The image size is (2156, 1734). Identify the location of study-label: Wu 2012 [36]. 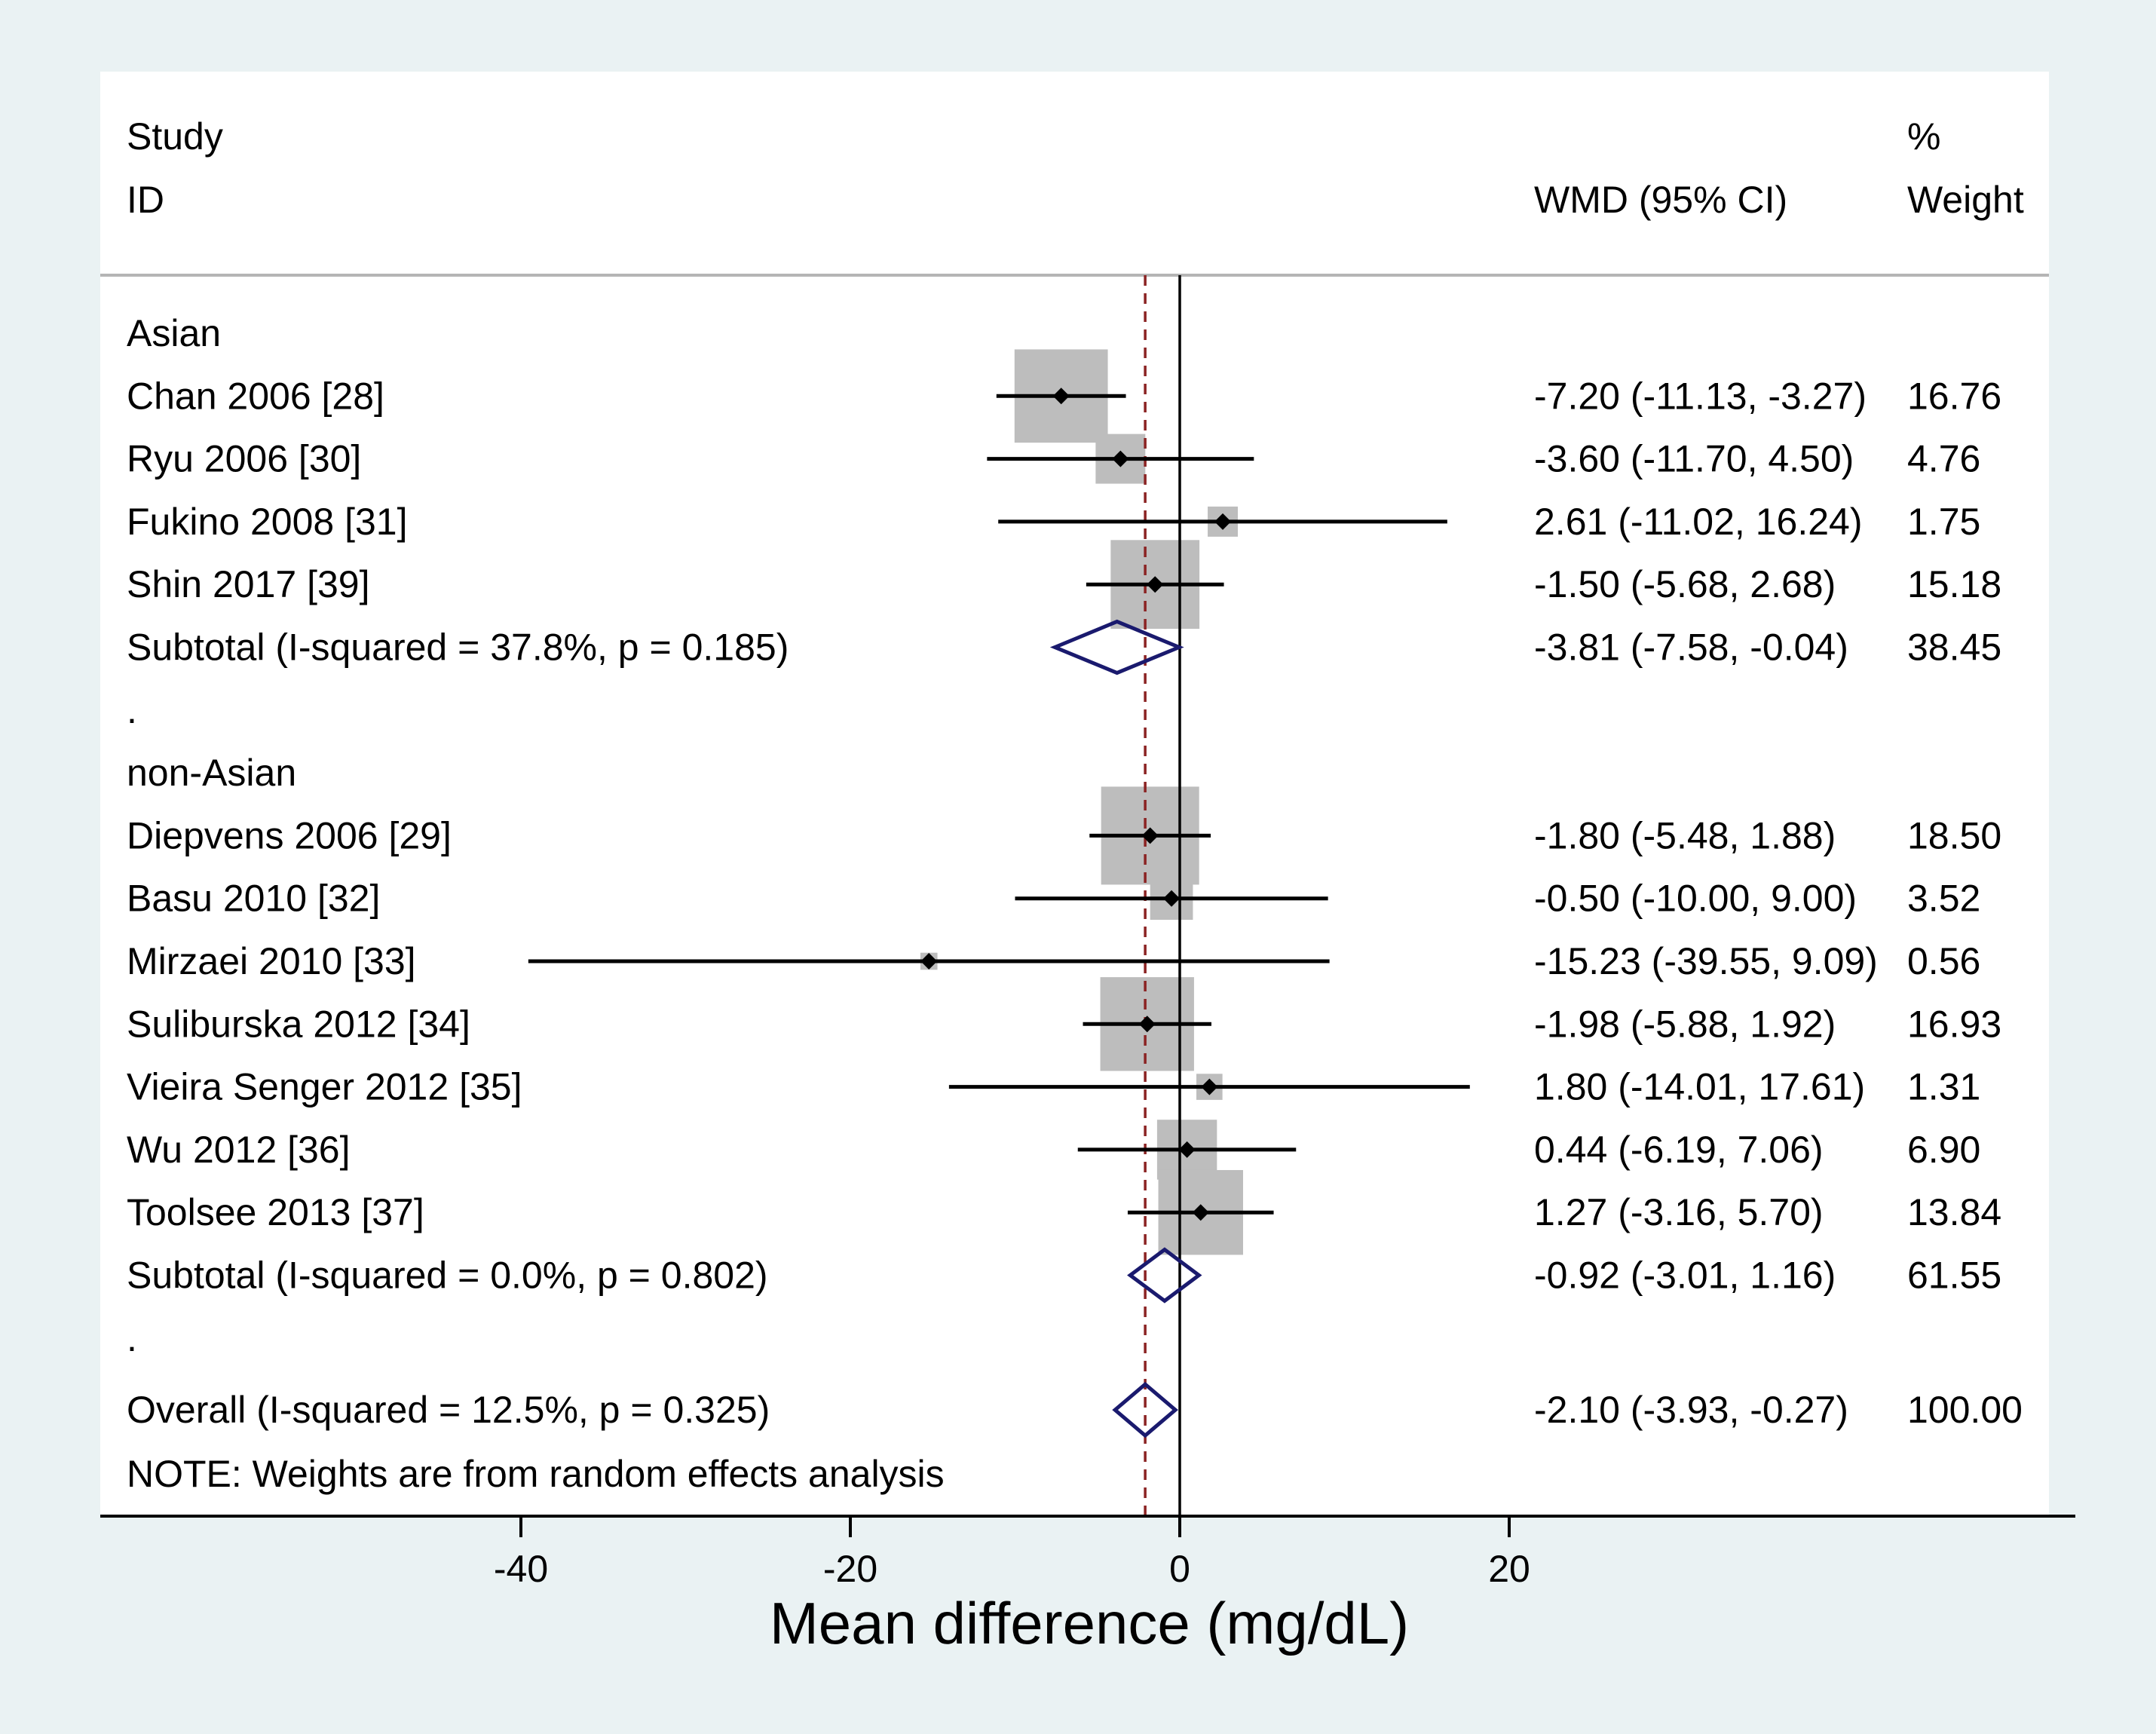
(239, 1150).